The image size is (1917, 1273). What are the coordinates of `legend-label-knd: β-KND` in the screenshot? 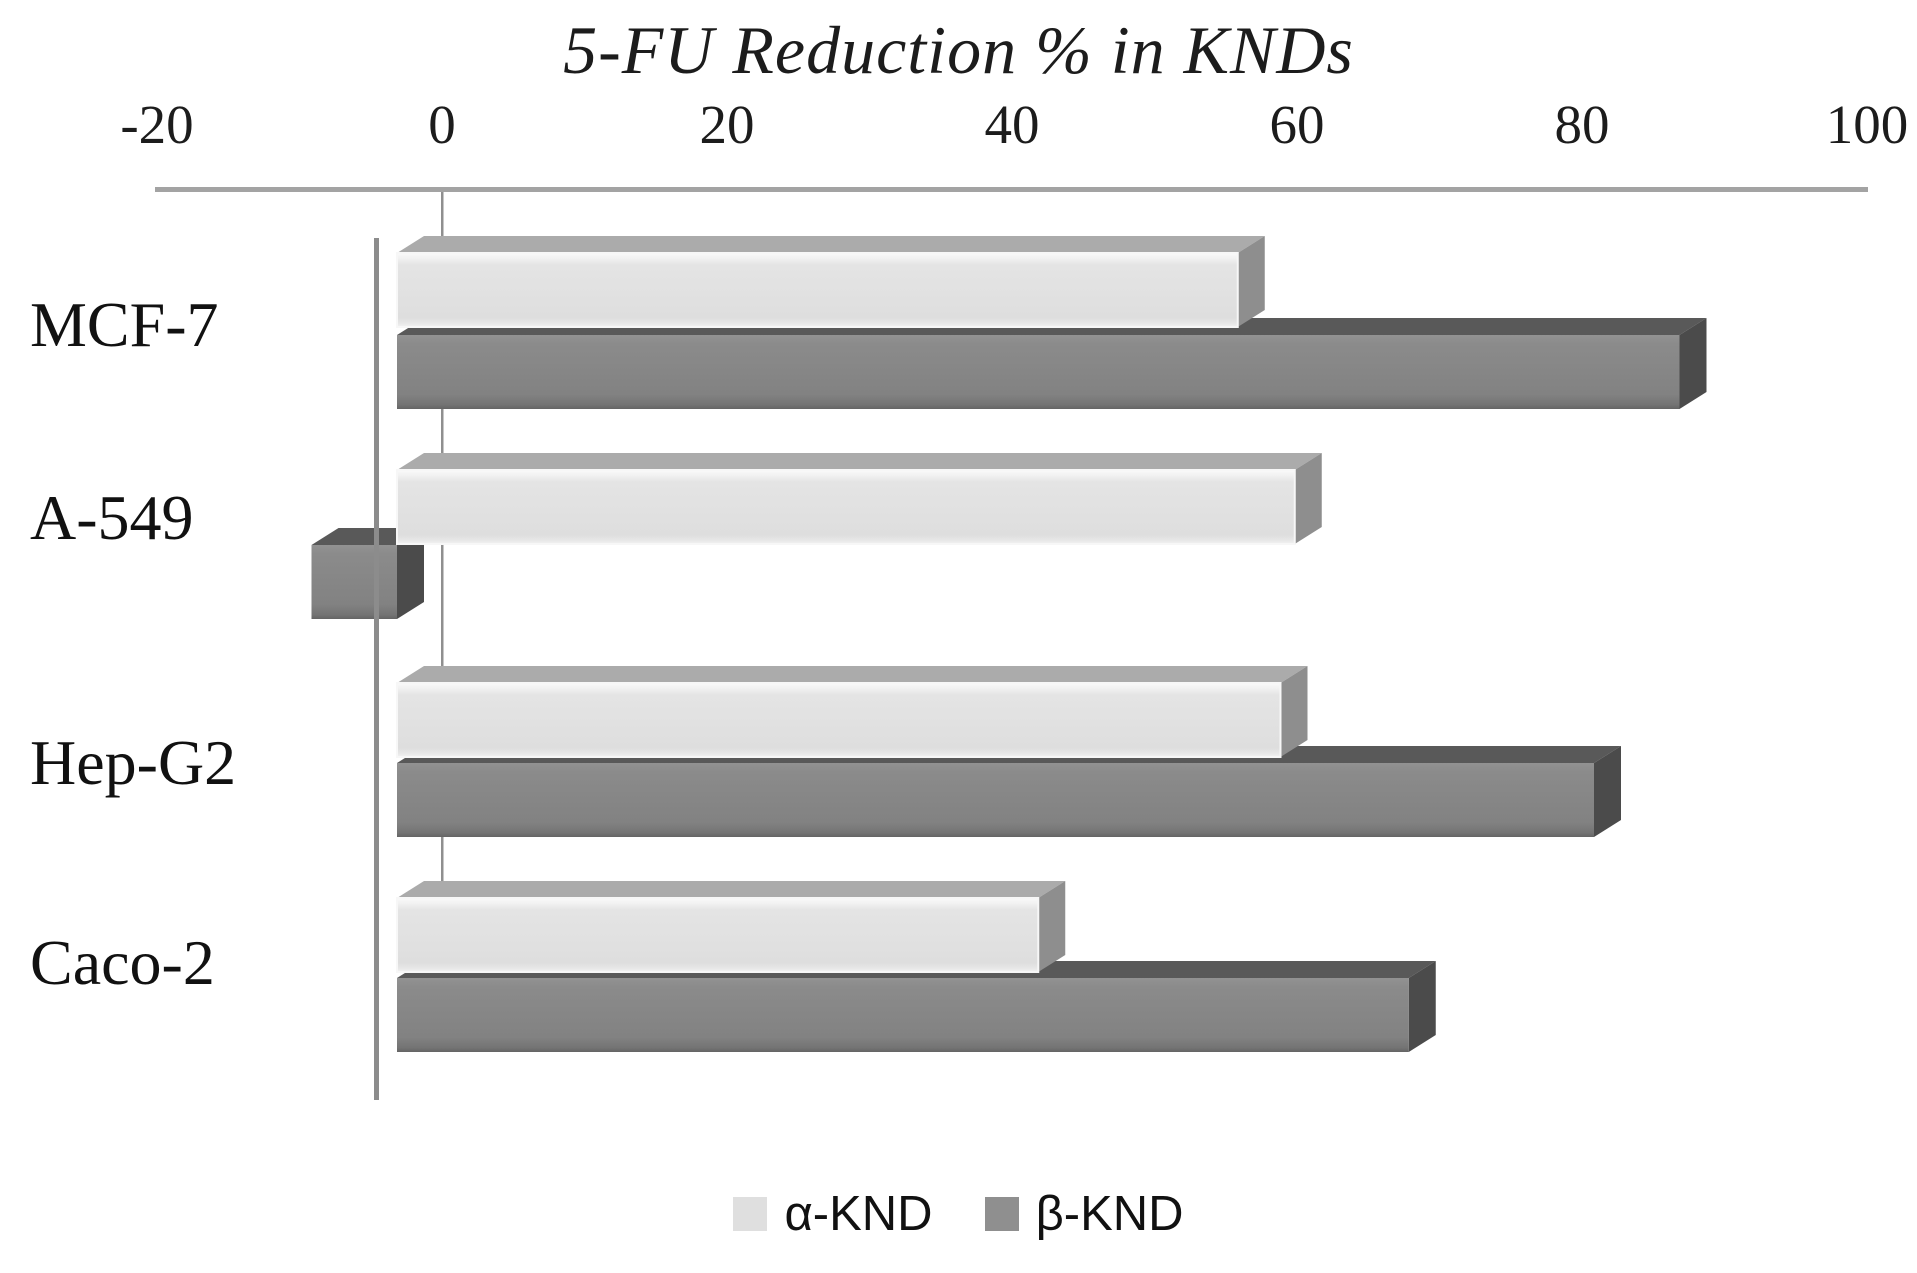 It's located at (1109, 1214).